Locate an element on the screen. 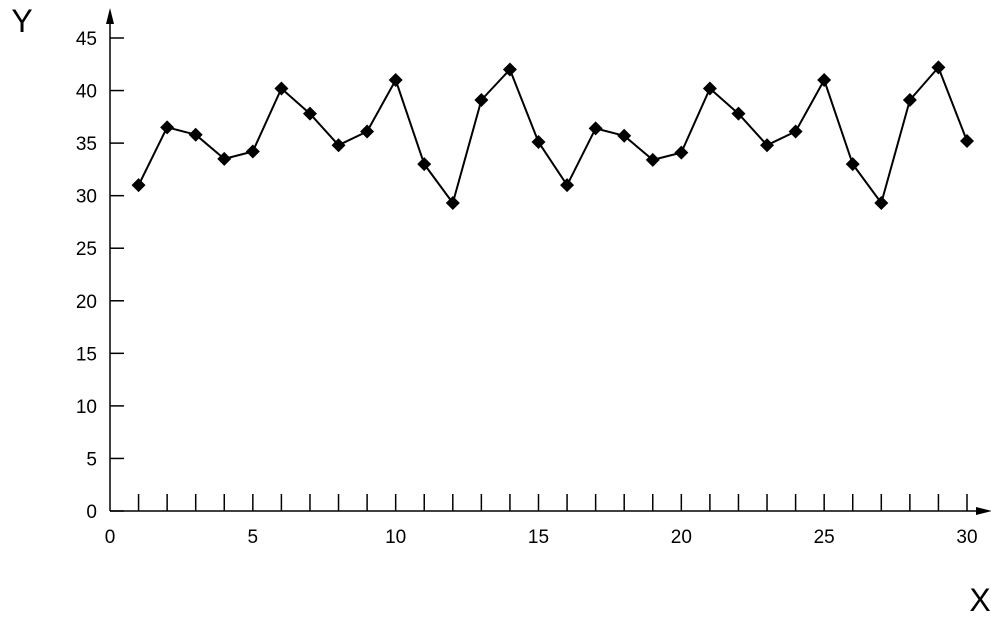  x-ticks is located at coordinates (552, 502).